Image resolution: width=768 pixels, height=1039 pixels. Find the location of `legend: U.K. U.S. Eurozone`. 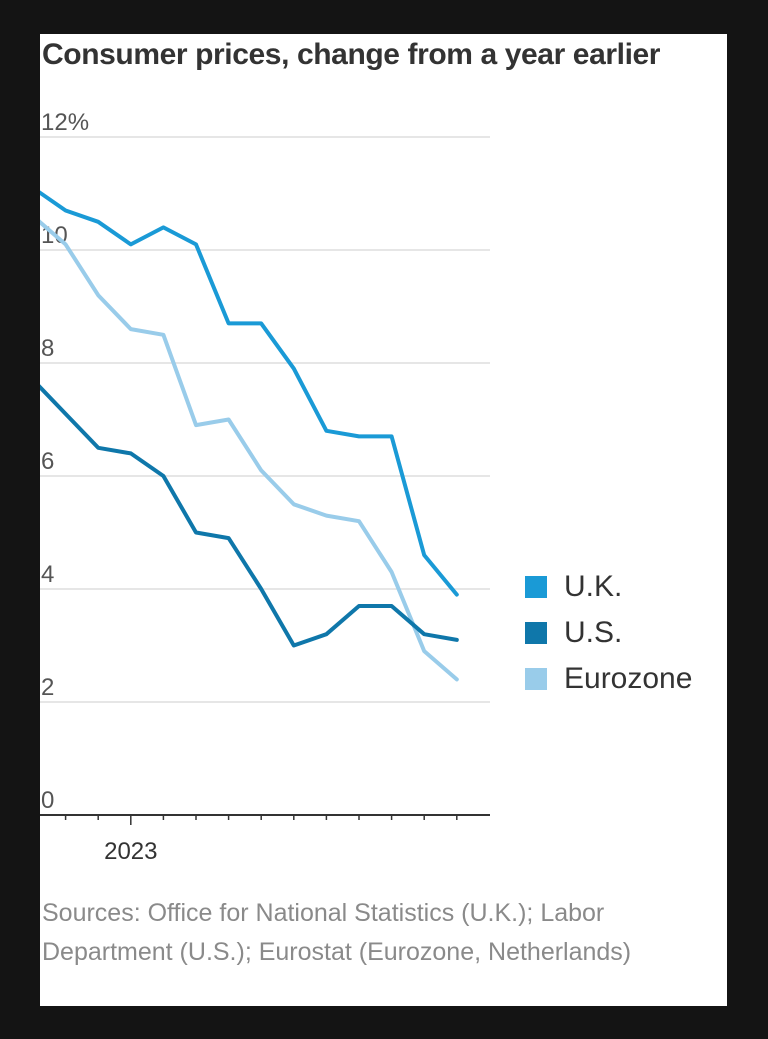

legend: U.K. U.S. Eurozone is located at coordinates (608, 633).